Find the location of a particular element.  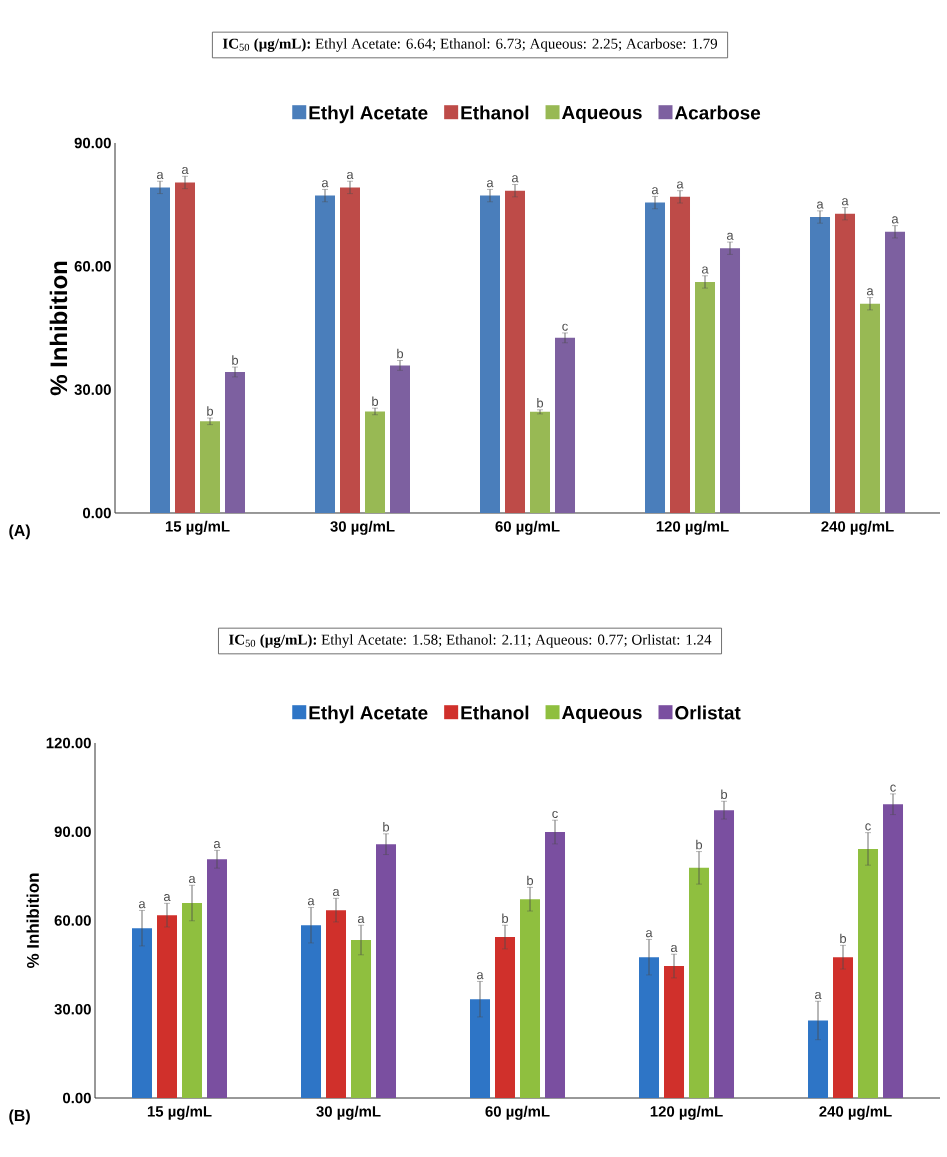

text: (A) is located at coordinates (19, 532).